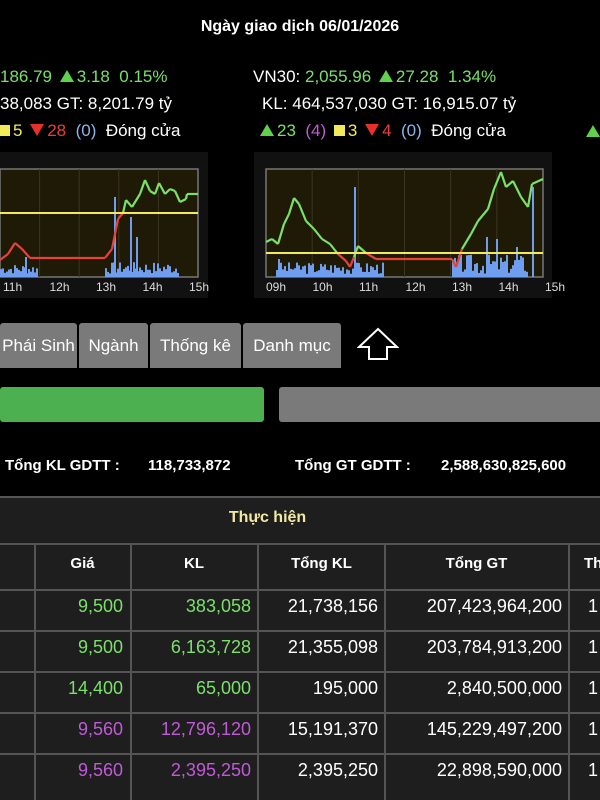  I want to click on col-header-extra: Th, so click(592, 563).